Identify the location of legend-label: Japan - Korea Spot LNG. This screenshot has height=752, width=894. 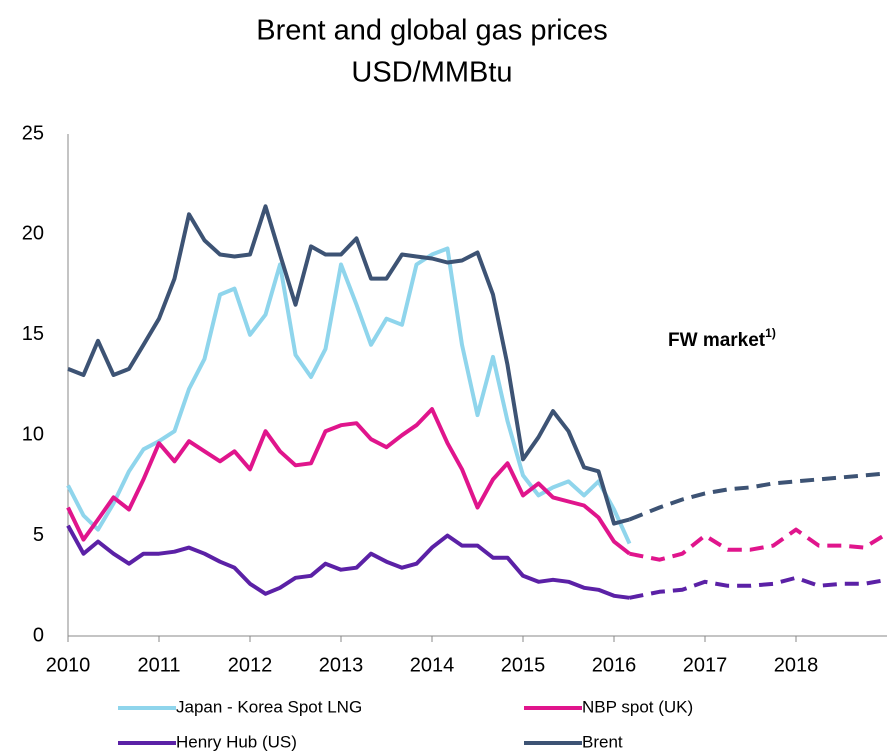
(269, 706).